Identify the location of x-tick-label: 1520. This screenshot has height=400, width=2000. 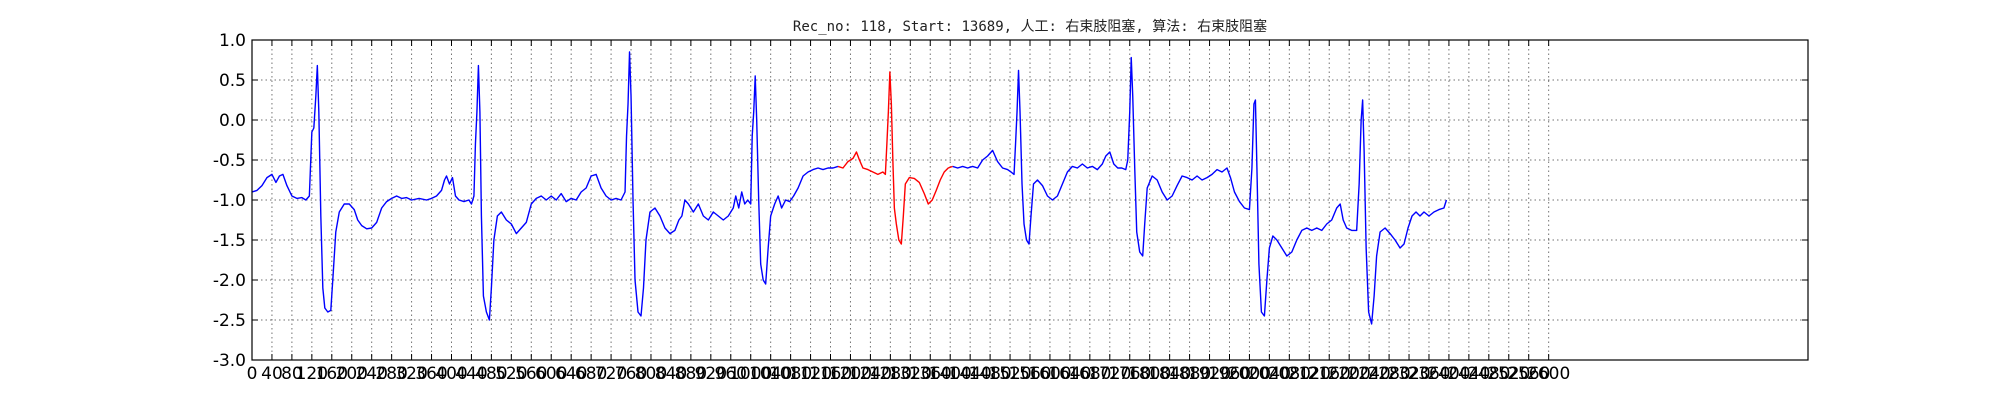
(1009, 374).